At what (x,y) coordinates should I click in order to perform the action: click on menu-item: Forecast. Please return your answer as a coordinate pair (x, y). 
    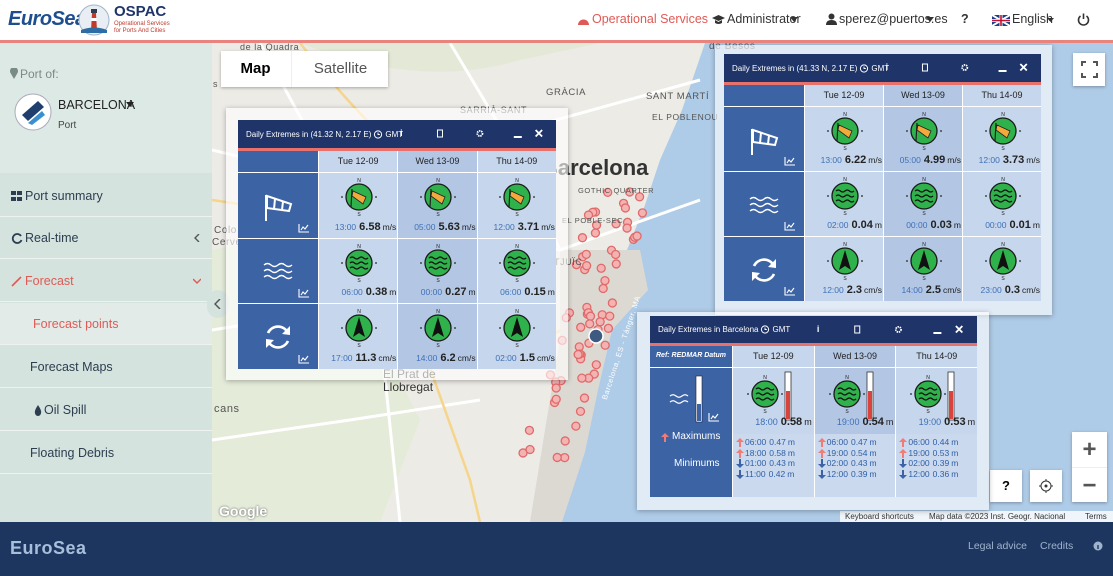
    Looking at the image, I should click on (106, 281).